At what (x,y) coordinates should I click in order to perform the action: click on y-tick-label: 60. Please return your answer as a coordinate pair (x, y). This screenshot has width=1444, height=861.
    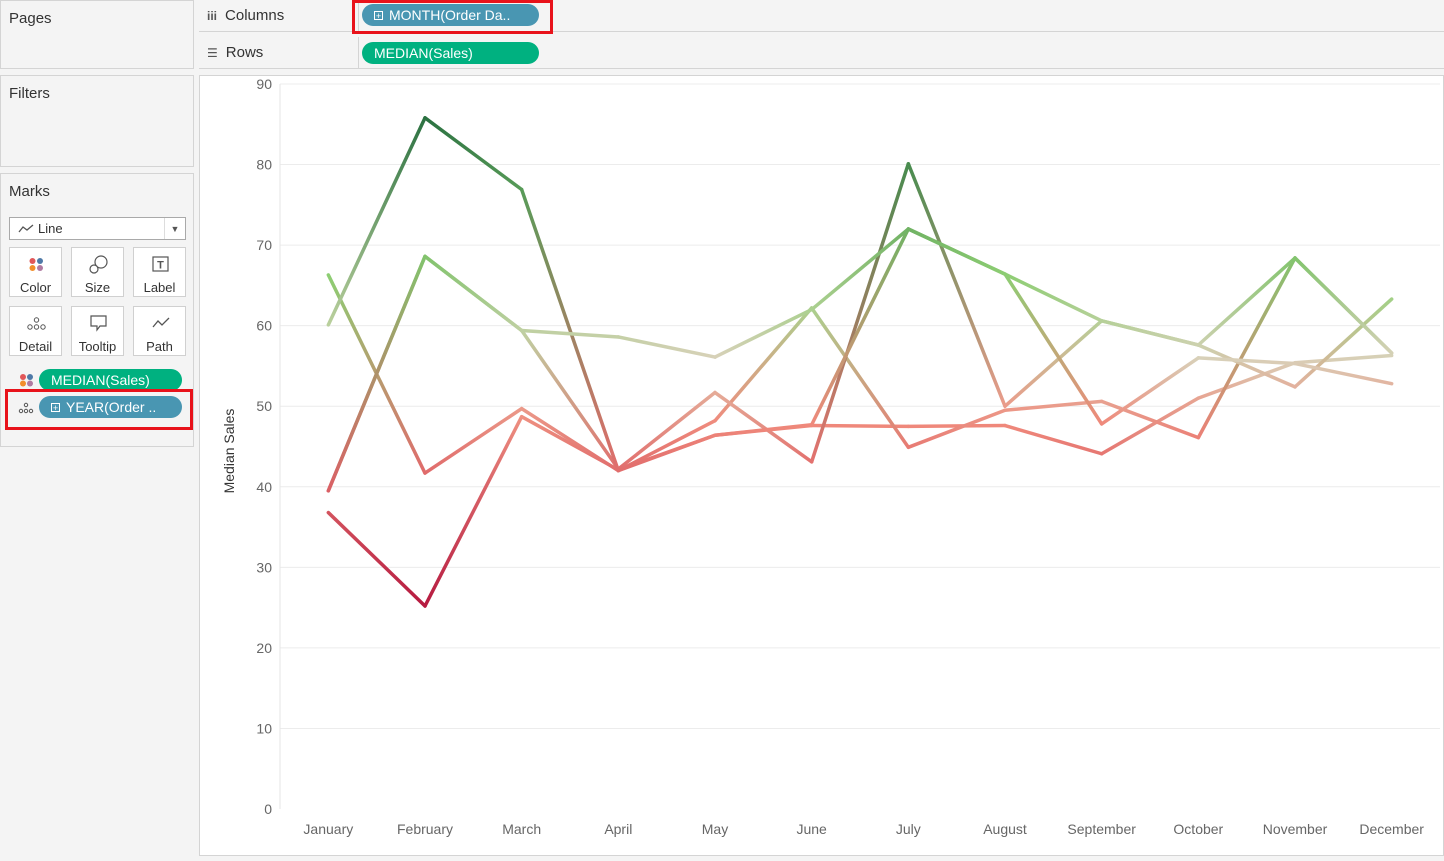
    Looking at the image, I should click on (264, 326).